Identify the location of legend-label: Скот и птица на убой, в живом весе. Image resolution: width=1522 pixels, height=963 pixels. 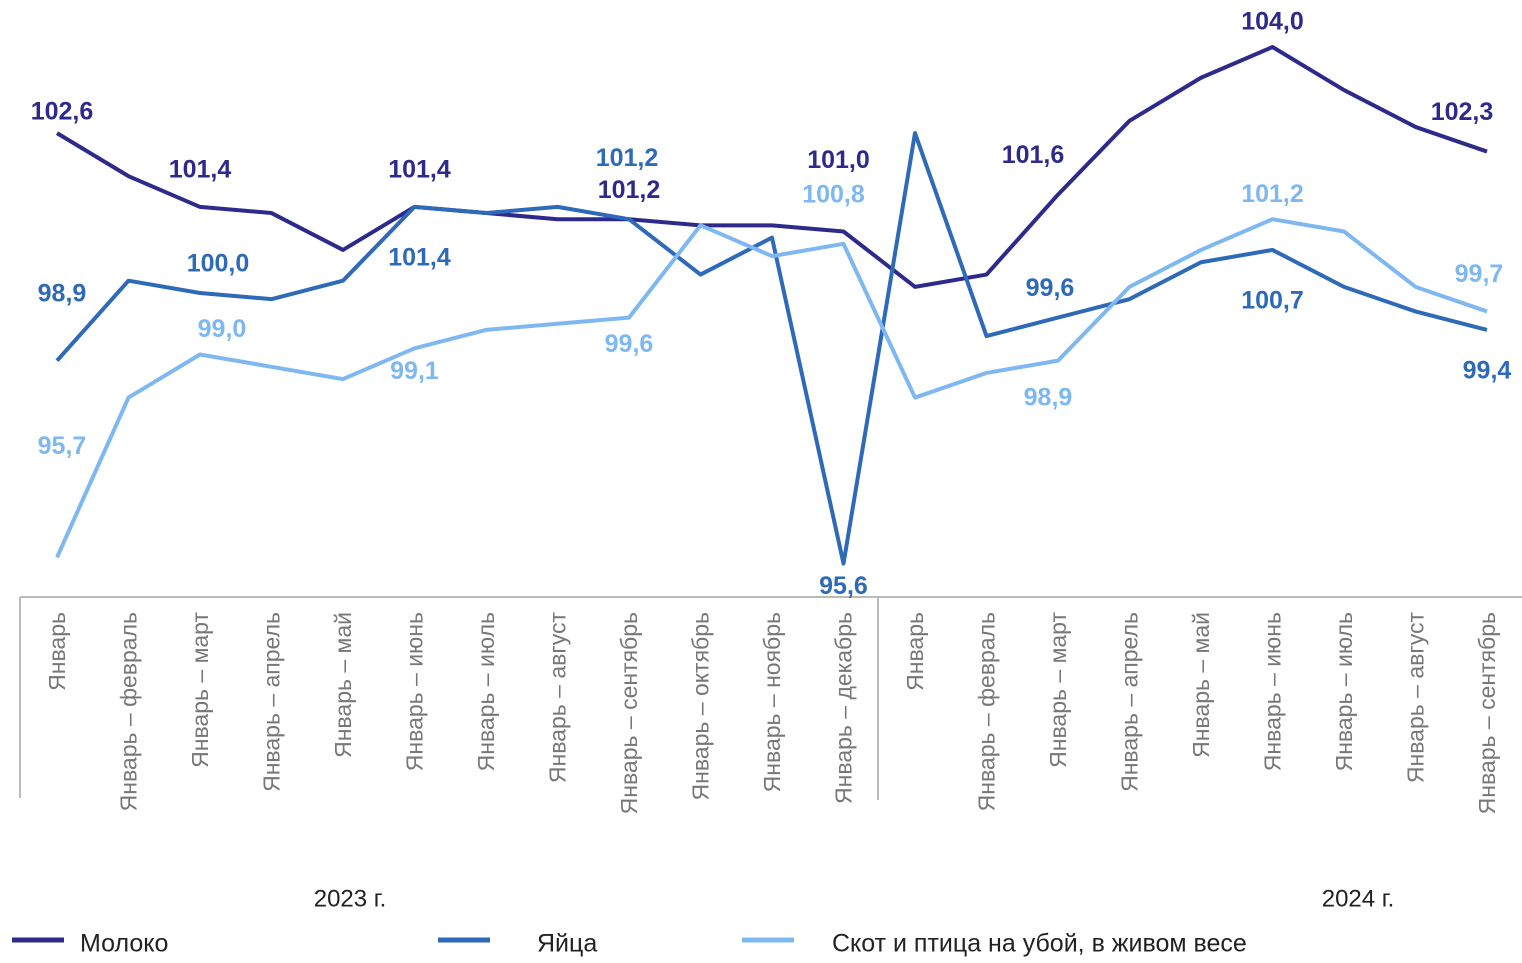
(1039, 944).